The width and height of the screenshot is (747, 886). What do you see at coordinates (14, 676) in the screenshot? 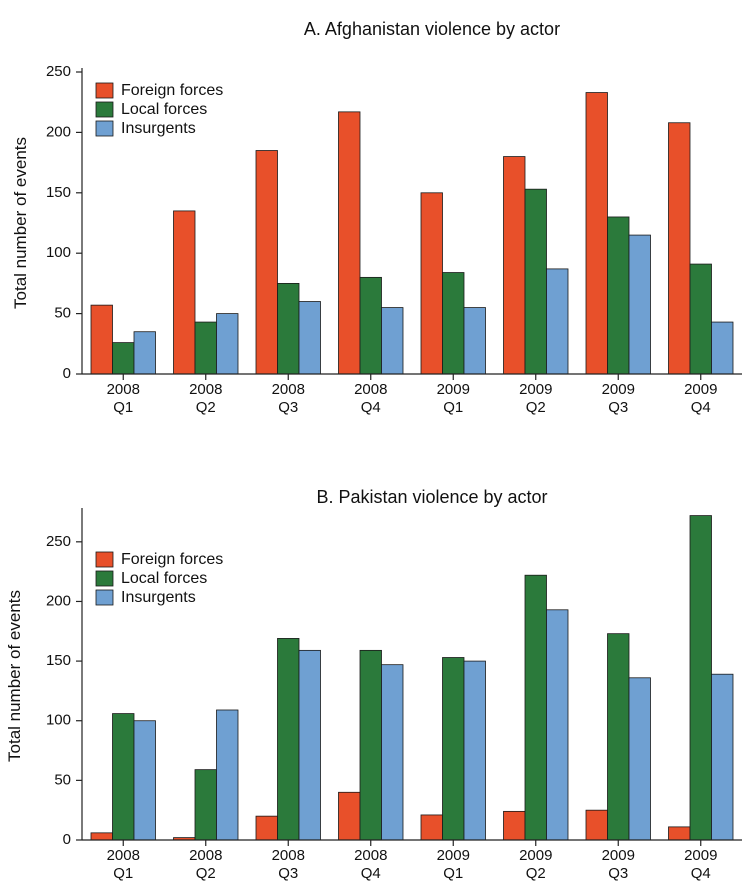
I see `y-axis-label: Total number of events` at bounding box center [14, 676].